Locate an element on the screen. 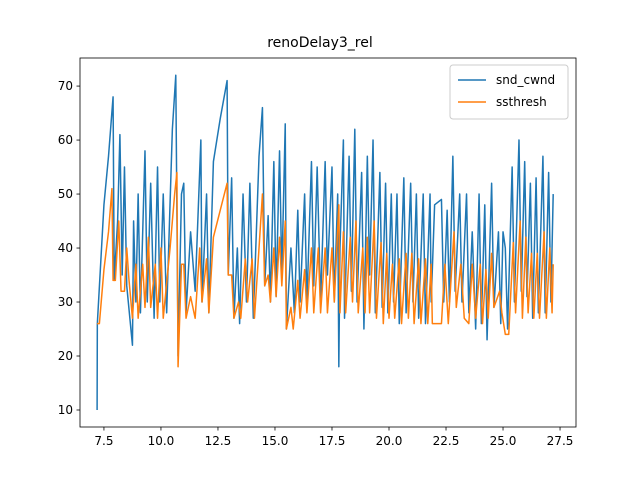 The height and width of the screenshot is (480, 640). y-tick-label: 30 is located at coordinates (65, 302).